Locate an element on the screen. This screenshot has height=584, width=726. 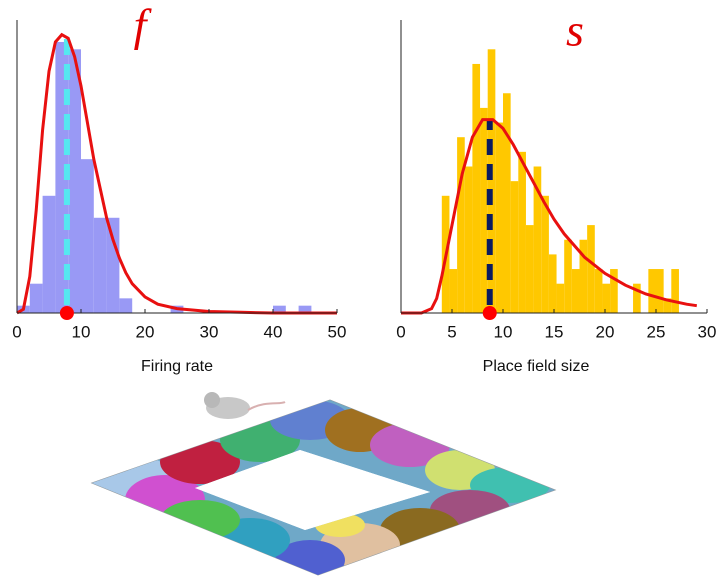
chart-title: s is located at coordinates (575, 30).